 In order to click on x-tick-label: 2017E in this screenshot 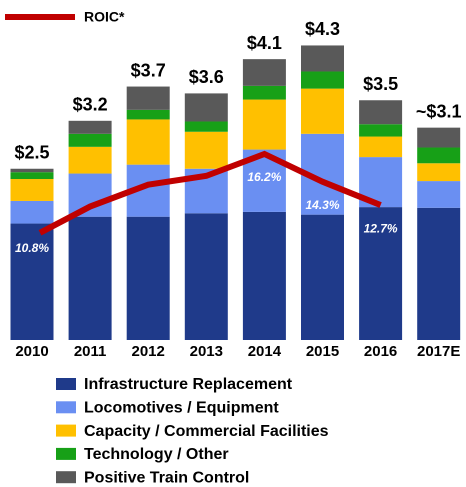, I will do `click(438, 351)`.